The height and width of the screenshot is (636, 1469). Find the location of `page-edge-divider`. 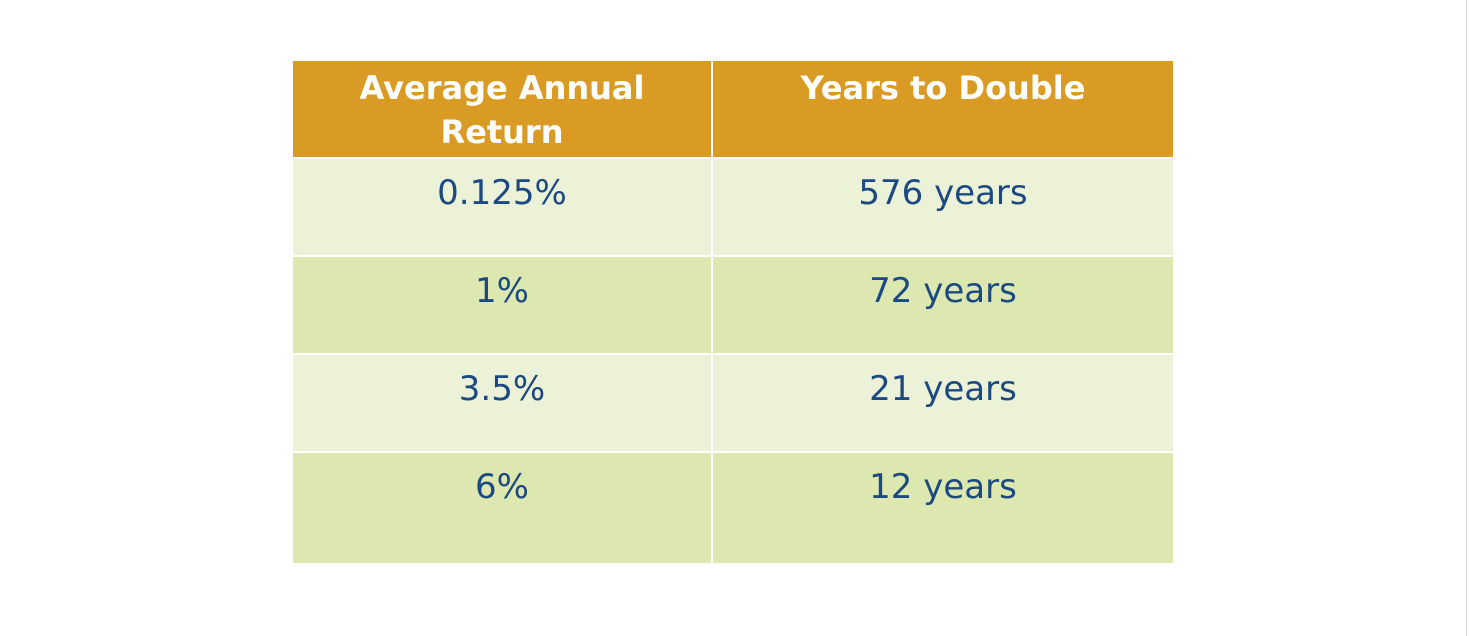

page-edge-divider is located at coordinates (1466, 318).